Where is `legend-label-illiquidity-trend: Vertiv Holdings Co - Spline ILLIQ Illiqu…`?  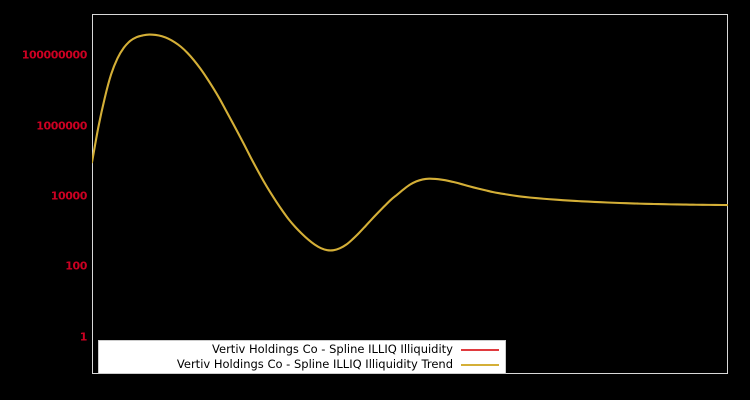 legend-label-illiquidity-trend: Vertiv Holdings Co - Spline ILLIQ Illiqu… is located at coordinates (314, 363).